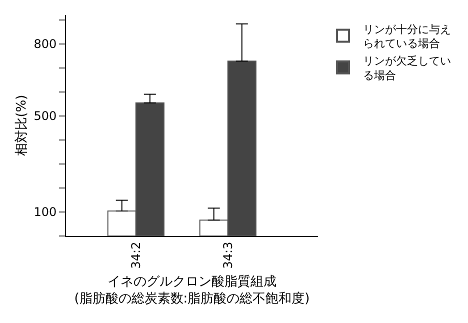  I want to click on x-tick-label: 34:3, so click(227, 255).